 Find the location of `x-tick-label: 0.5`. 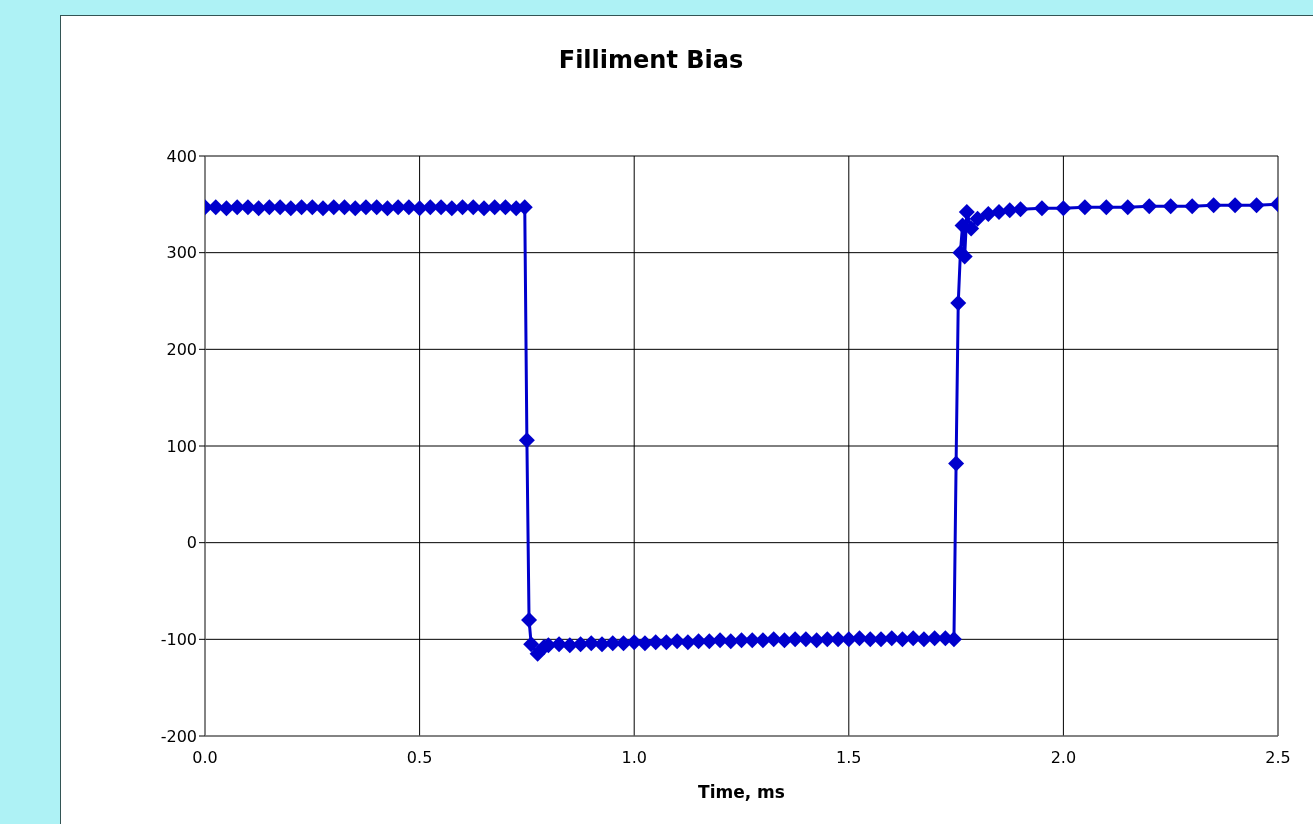

x-tick-label: 0.5 is located at coordinates (419, 758).